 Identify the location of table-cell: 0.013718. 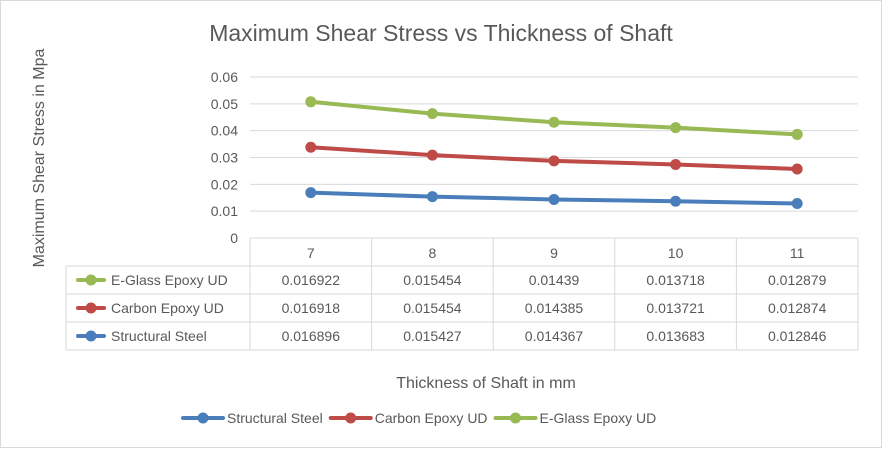
(675, 280).